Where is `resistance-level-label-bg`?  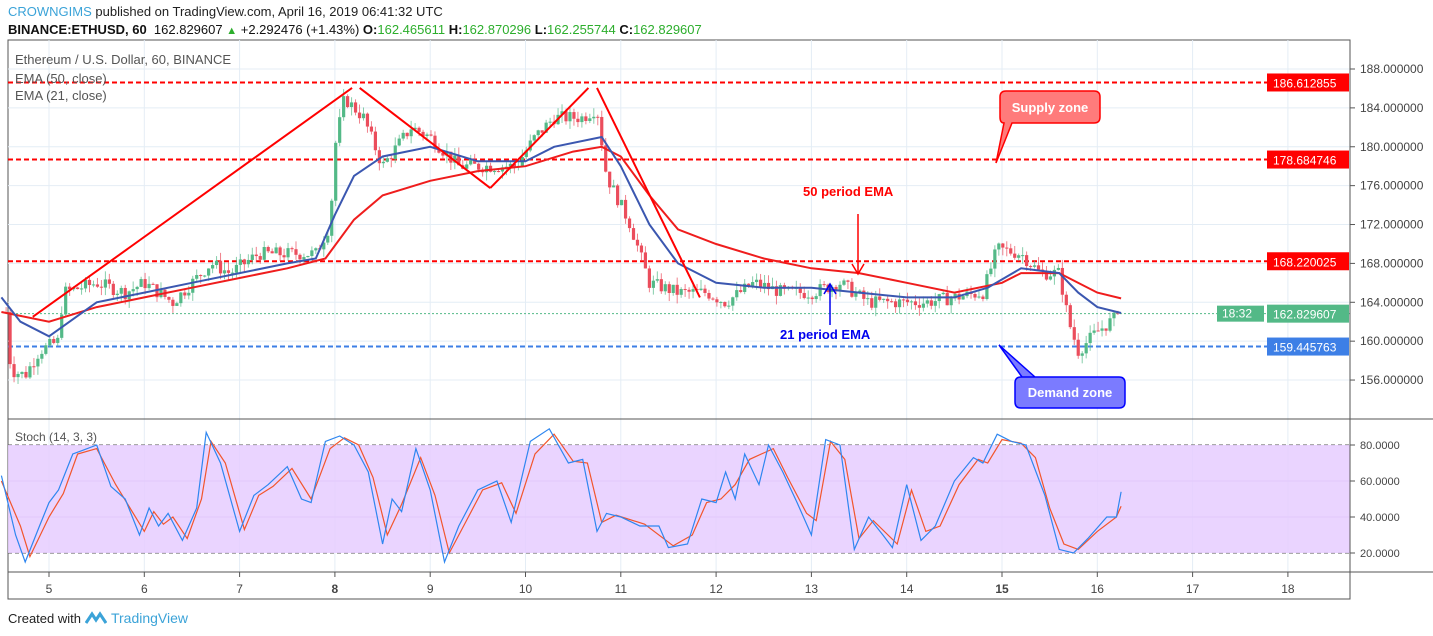 resistance-level-label-bg is located at coordinates (1308, 159).